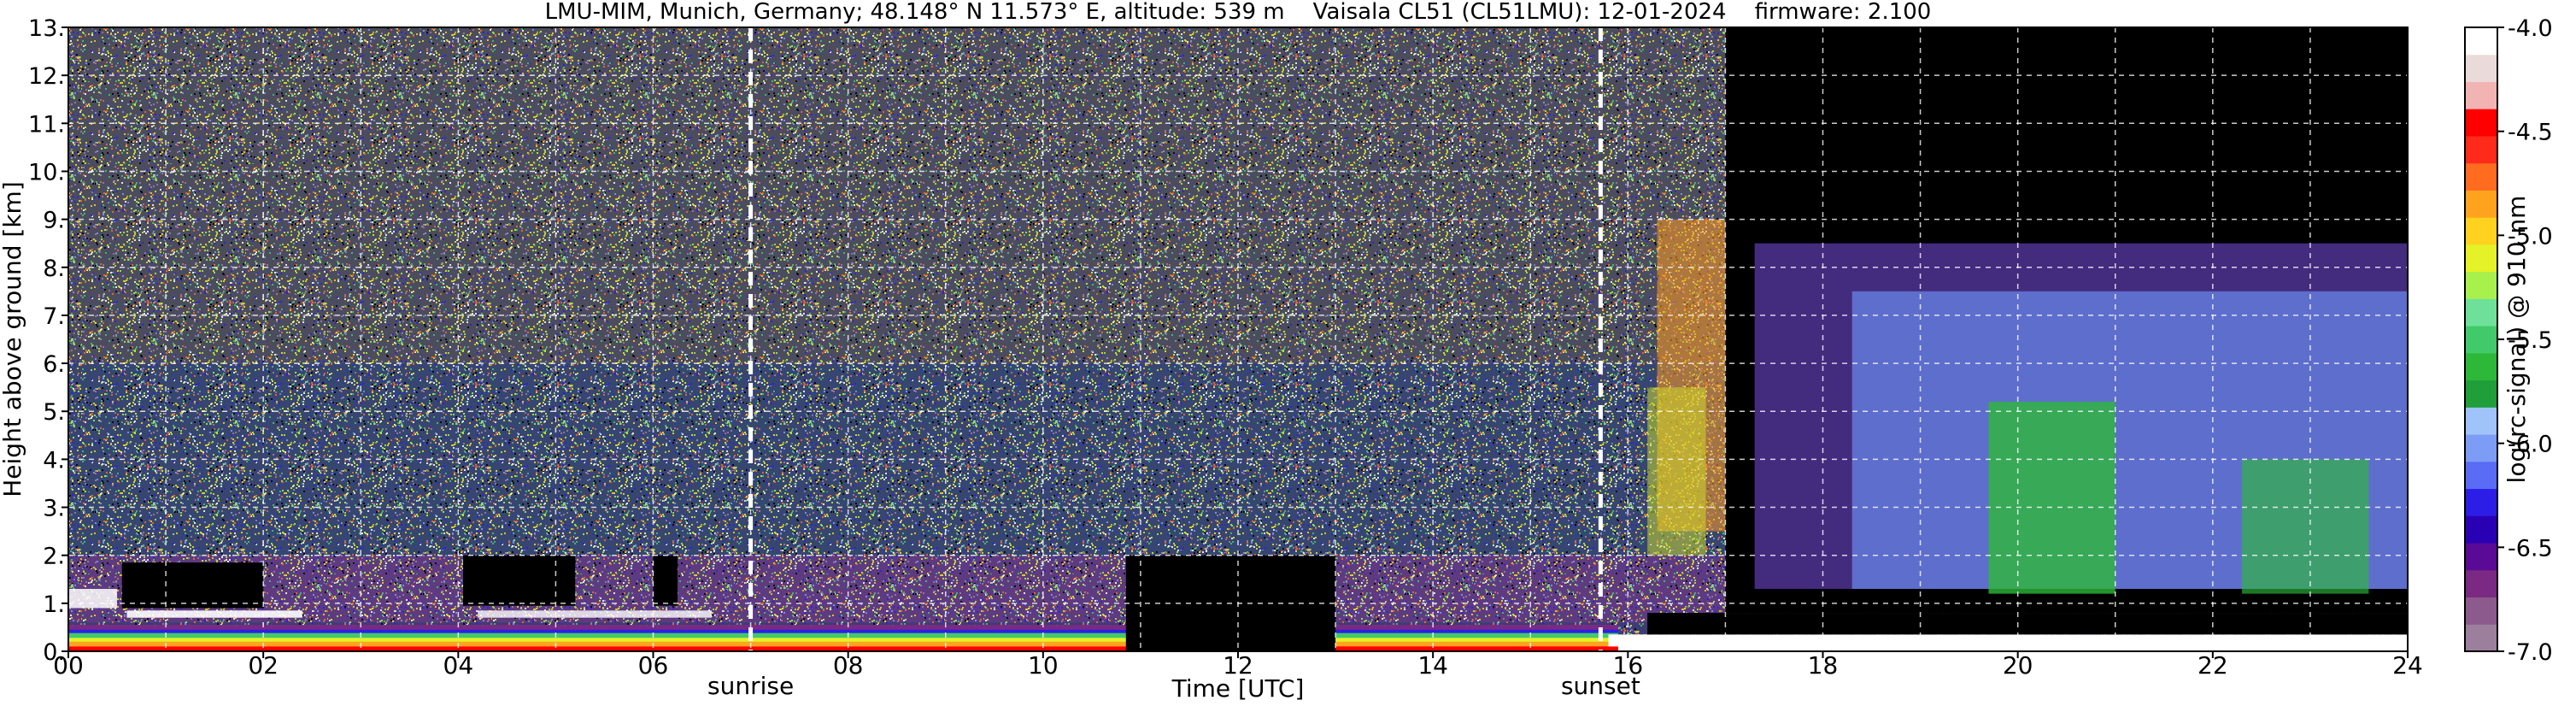 The image size is (2576, 706). What do you see at coordinates (54, 221) in the screenshot?
I see `y-tick-label: 9.` at bounding box center [54, 221].